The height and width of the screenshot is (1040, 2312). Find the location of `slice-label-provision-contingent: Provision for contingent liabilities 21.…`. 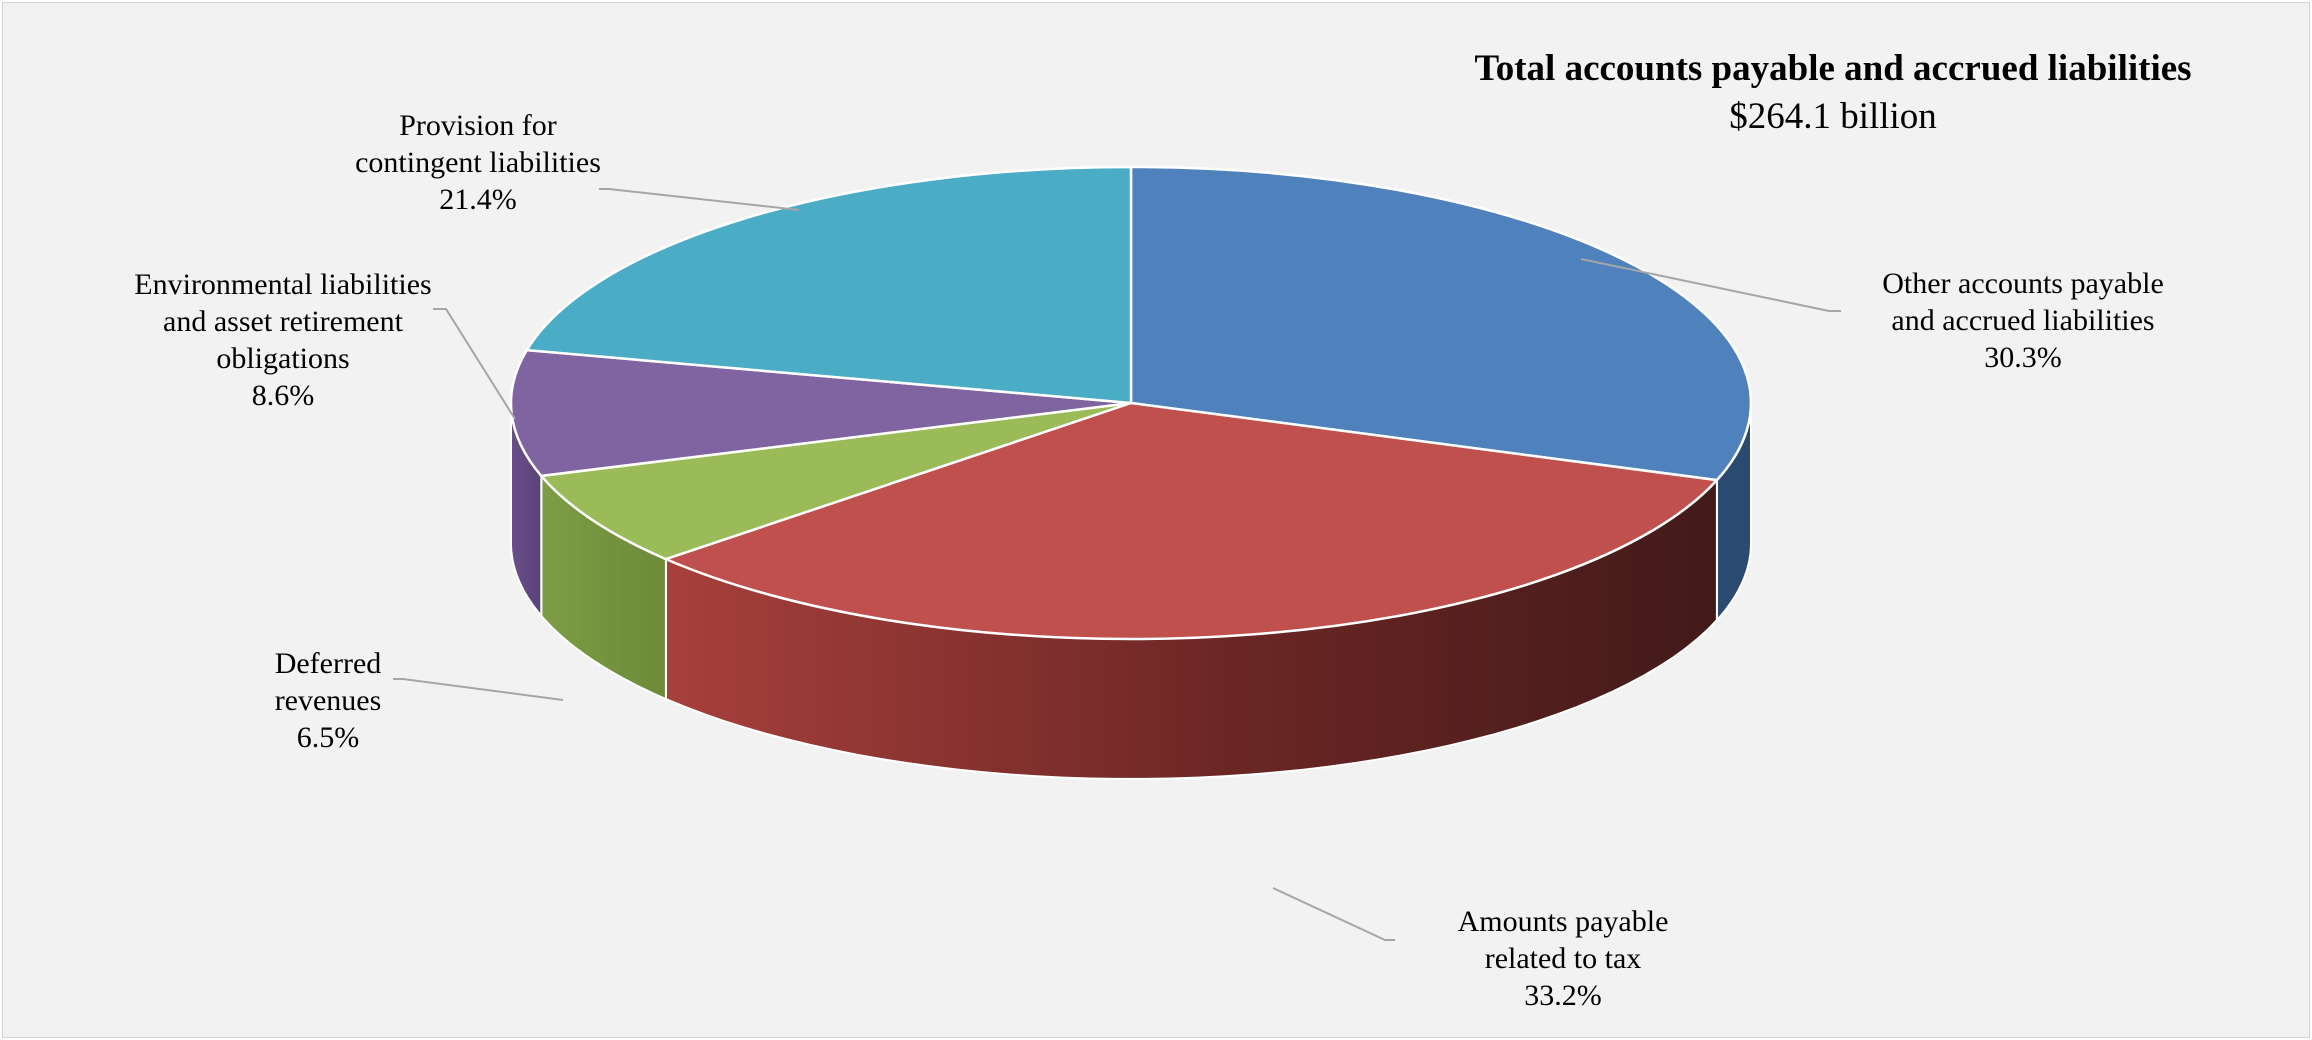

slice-label-provision-contingent: Provision for contingent liabilities 21.… is located at coordinates (478, 162).